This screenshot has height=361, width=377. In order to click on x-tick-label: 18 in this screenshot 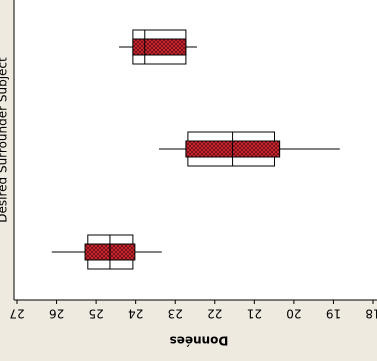, I will do `click(371, 314)`.